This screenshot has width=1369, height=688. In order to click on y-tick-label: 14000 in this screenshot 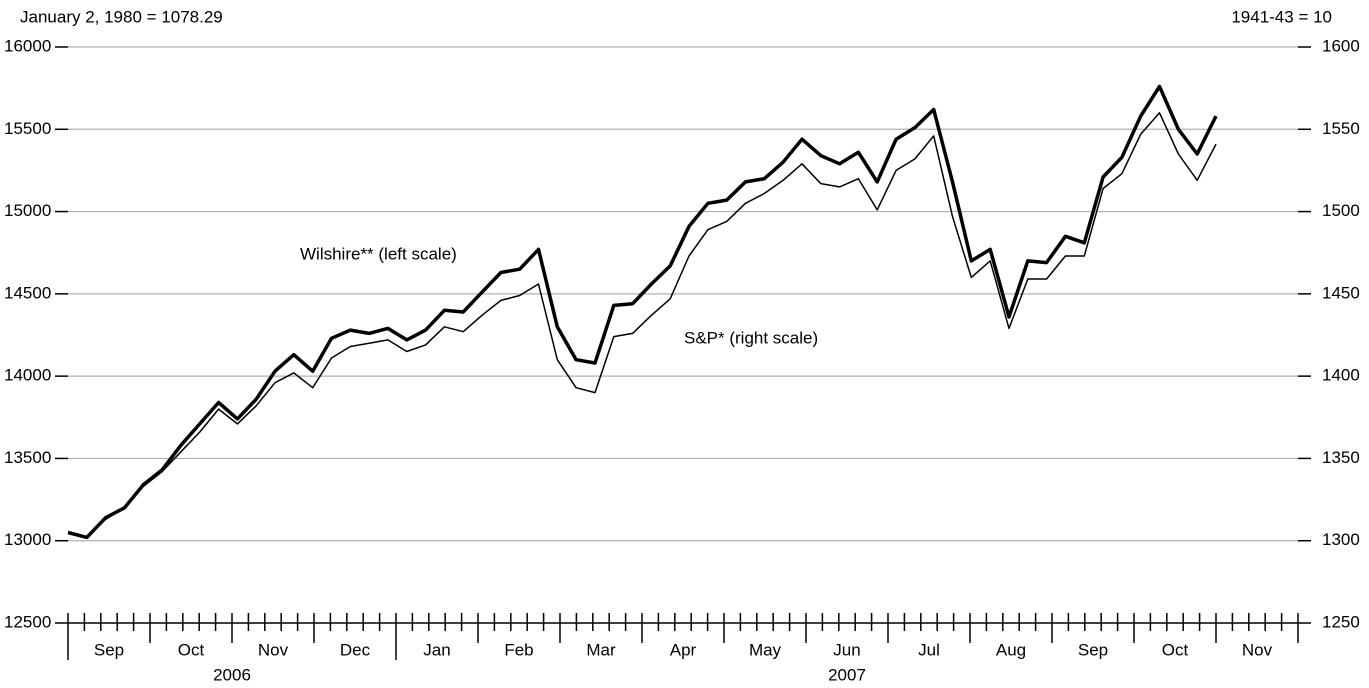, I will do `click(27, 375)`.